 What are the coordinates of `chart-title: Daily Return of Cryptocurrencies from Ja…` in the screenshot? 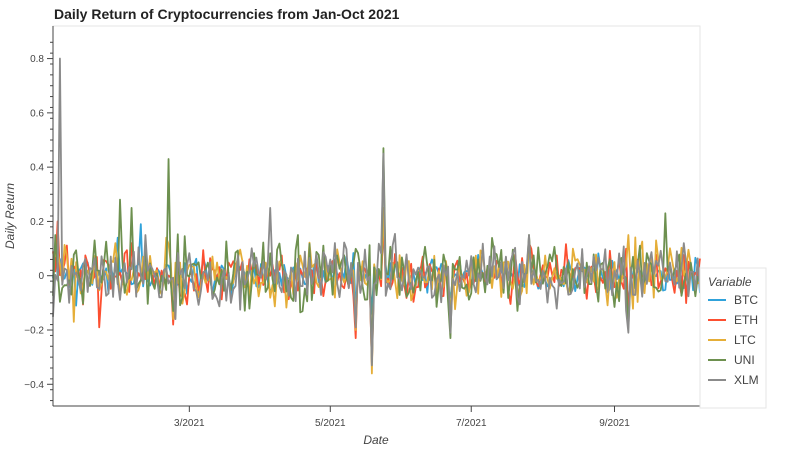 It's located at (227, 14).